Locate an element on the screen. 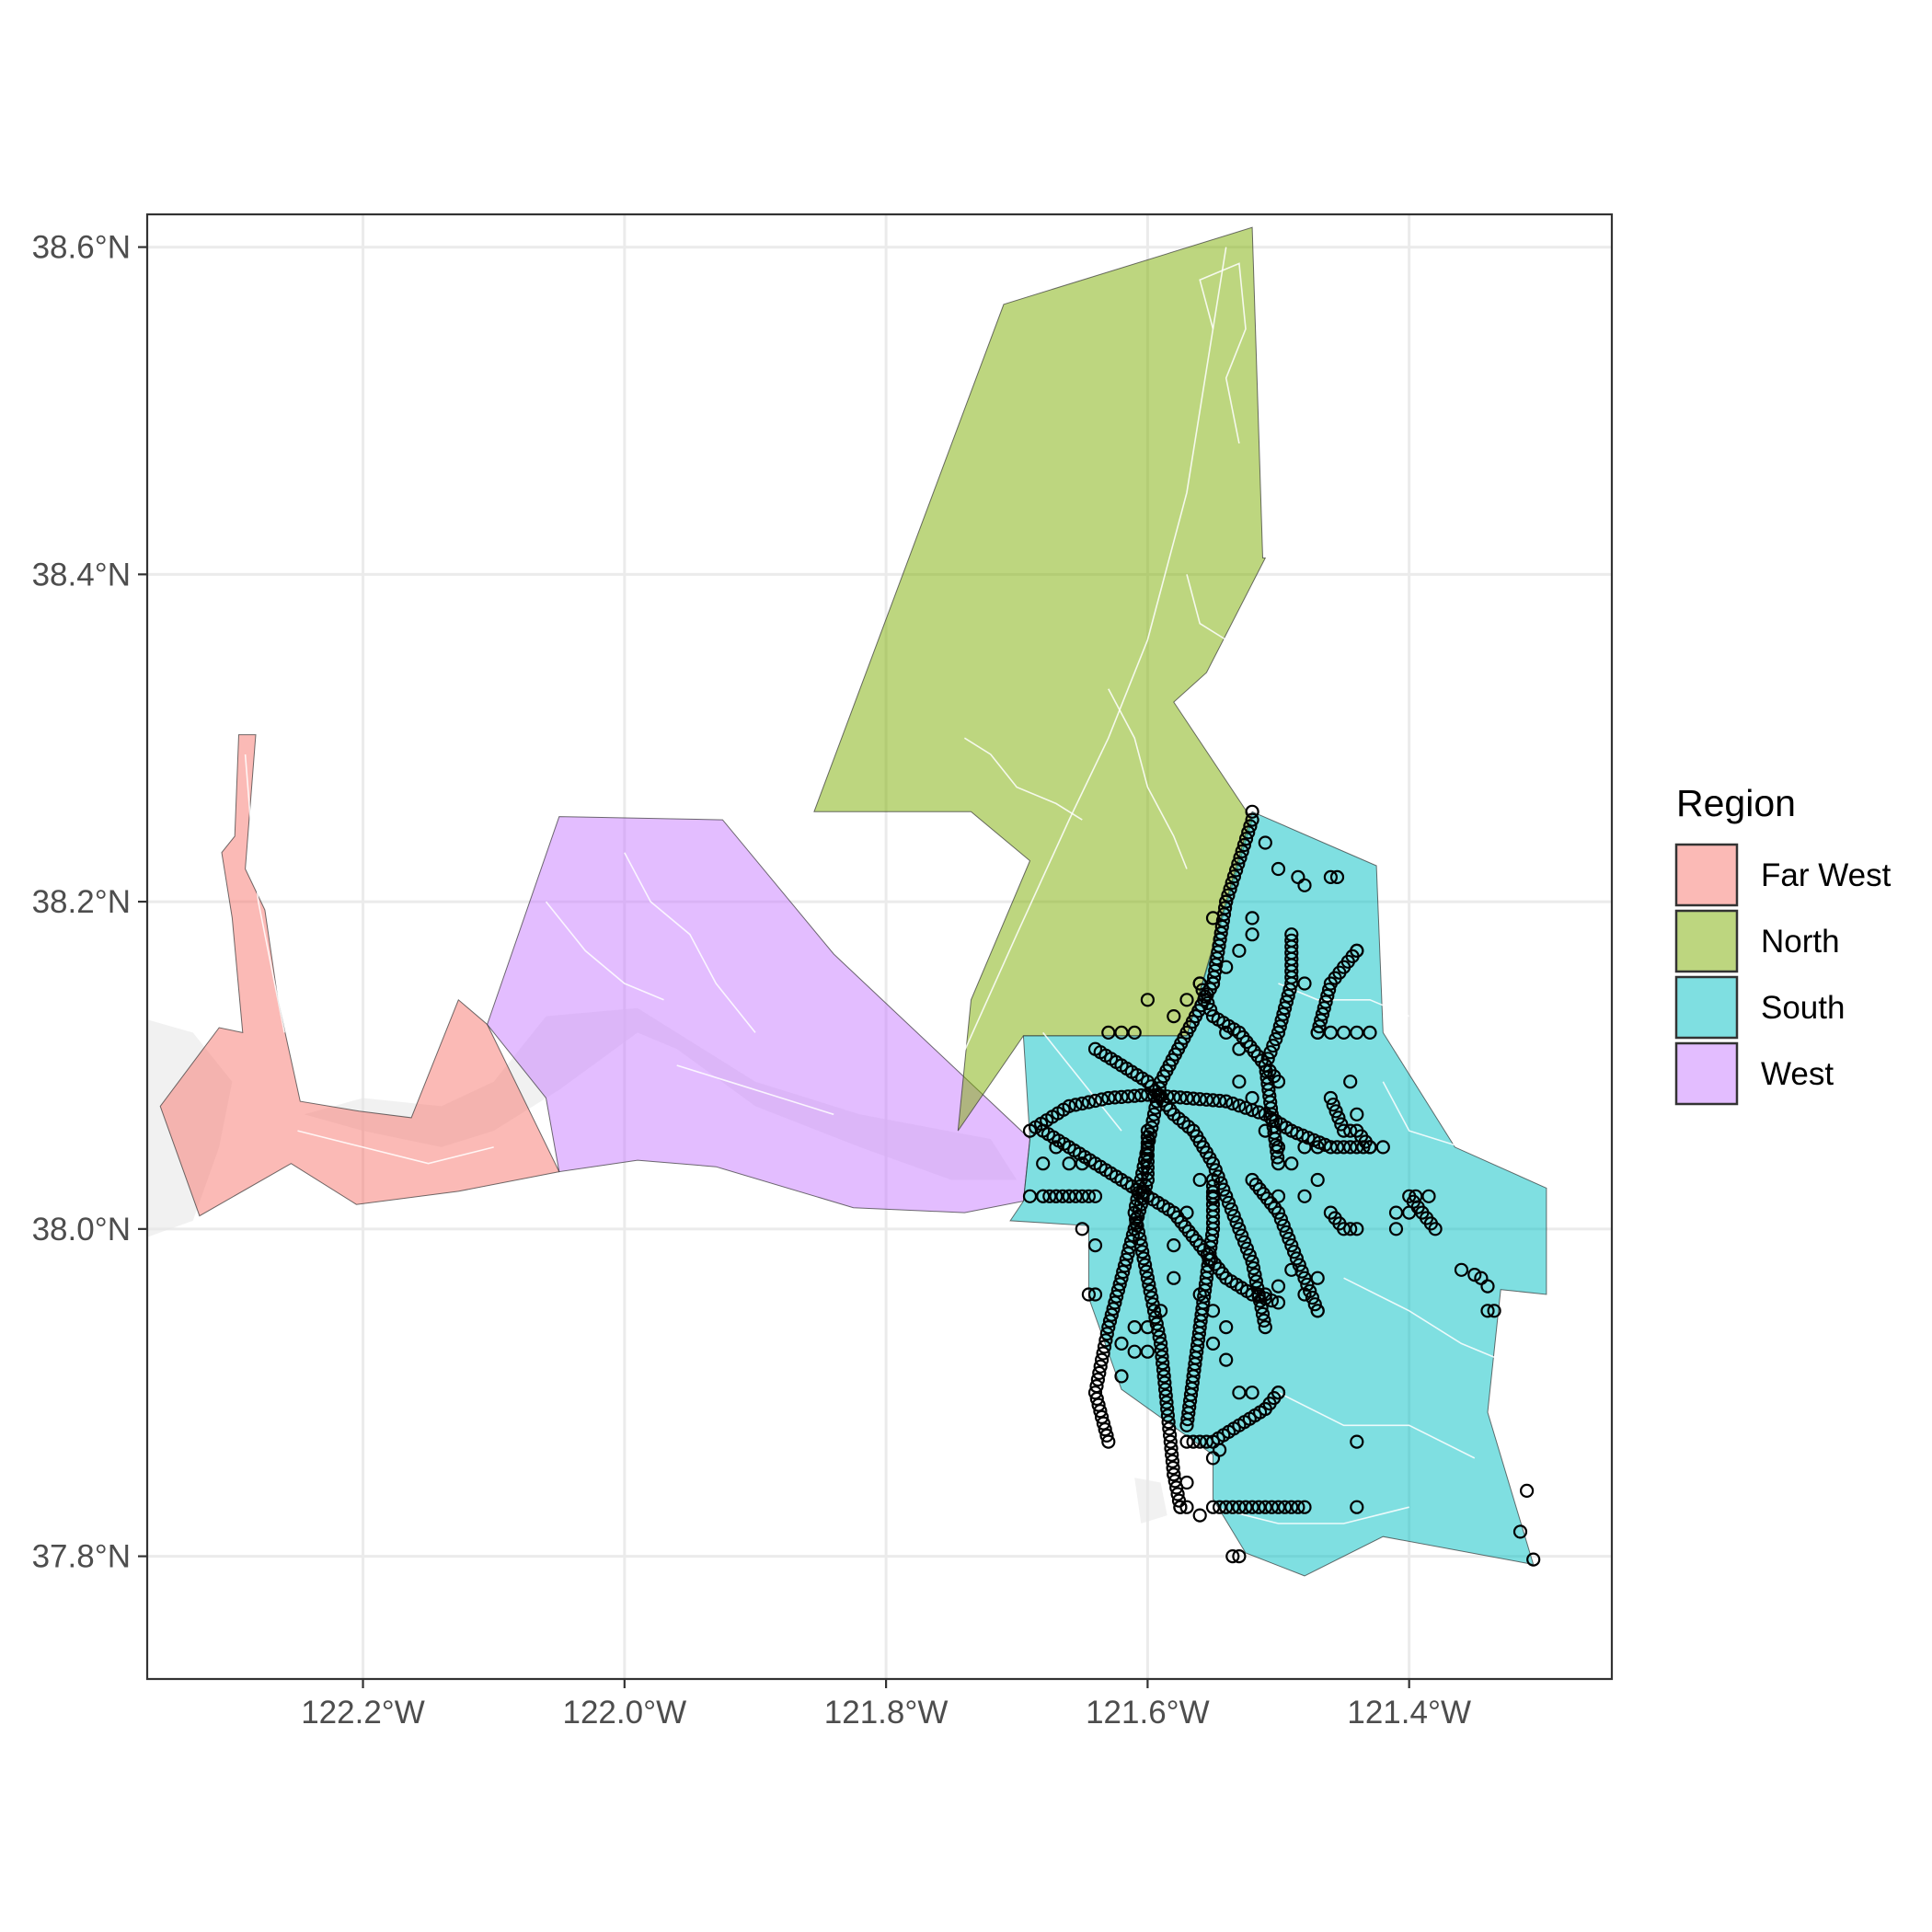 The width and height of the screenshot is (1932, 1932). legend: Region Far West North South West is located at coordinates (1783, 944).